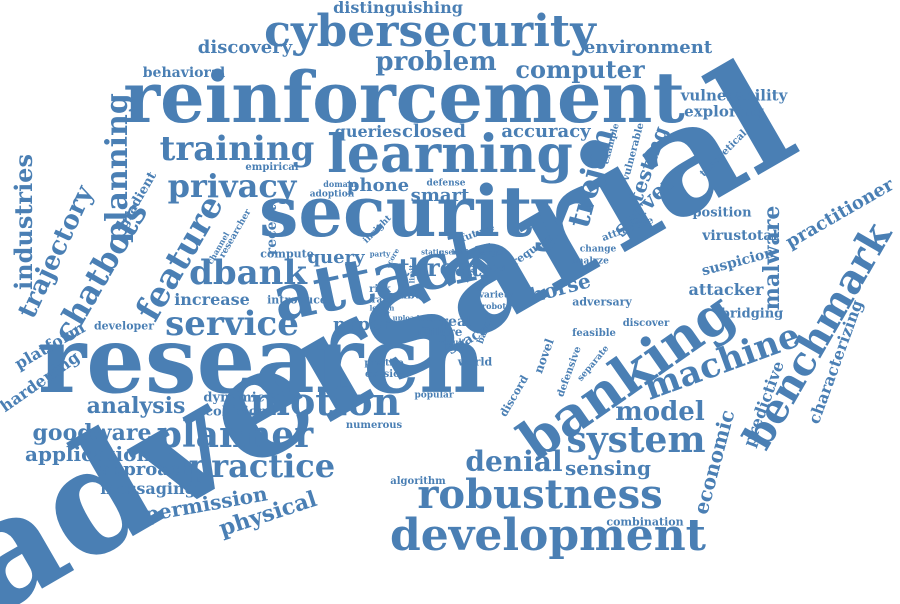  I want to click on word-threat: threat, so click(440, 267).